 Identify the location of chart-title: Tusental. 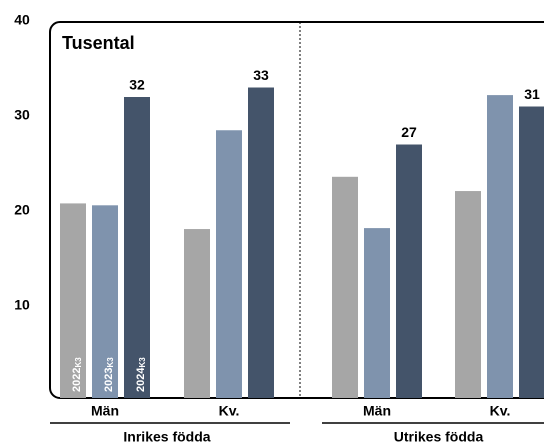
(98, 43).